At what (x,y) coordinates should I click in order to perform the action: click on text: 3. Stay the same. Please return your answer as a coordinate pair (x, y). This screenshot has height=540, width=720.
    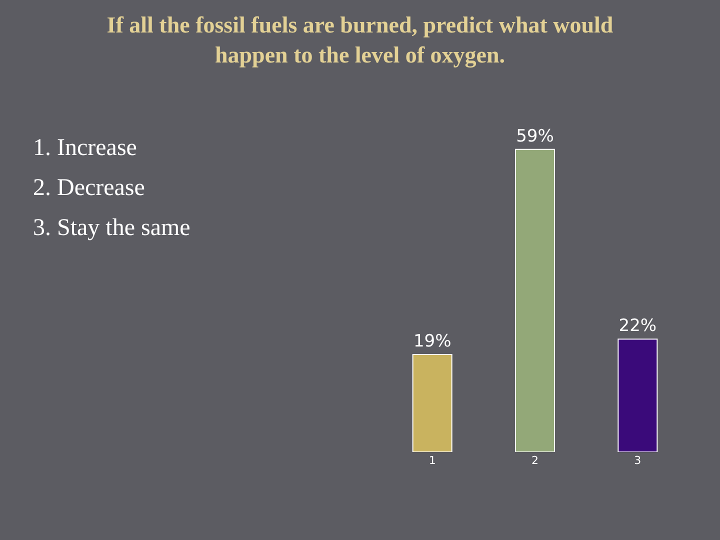
    Looking at the image, I should click on (111, 228).